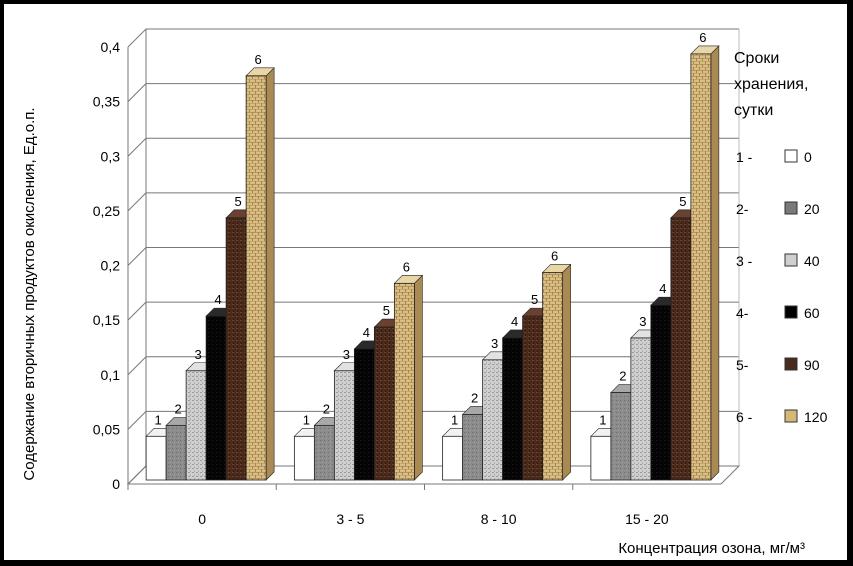  What do you see at coordinates (106, 102) in the screenshot?
I see `y-tick-label: 0,35` at bounding box center [106, 102].